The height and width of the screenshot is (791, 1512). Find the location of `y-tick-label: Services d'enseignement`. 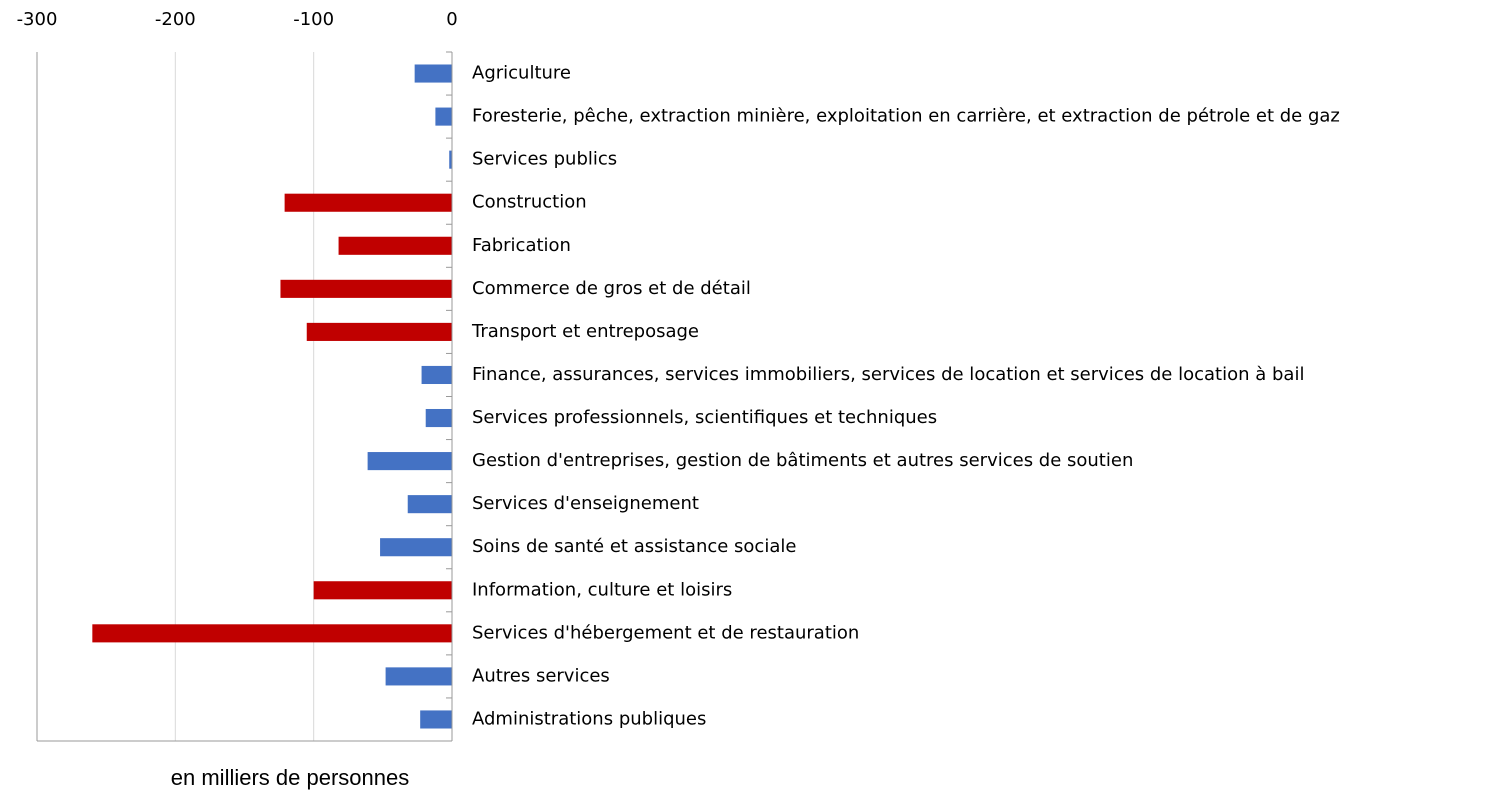

y-tick-label: Services d'enseignement is located at coordinates (585, 503).